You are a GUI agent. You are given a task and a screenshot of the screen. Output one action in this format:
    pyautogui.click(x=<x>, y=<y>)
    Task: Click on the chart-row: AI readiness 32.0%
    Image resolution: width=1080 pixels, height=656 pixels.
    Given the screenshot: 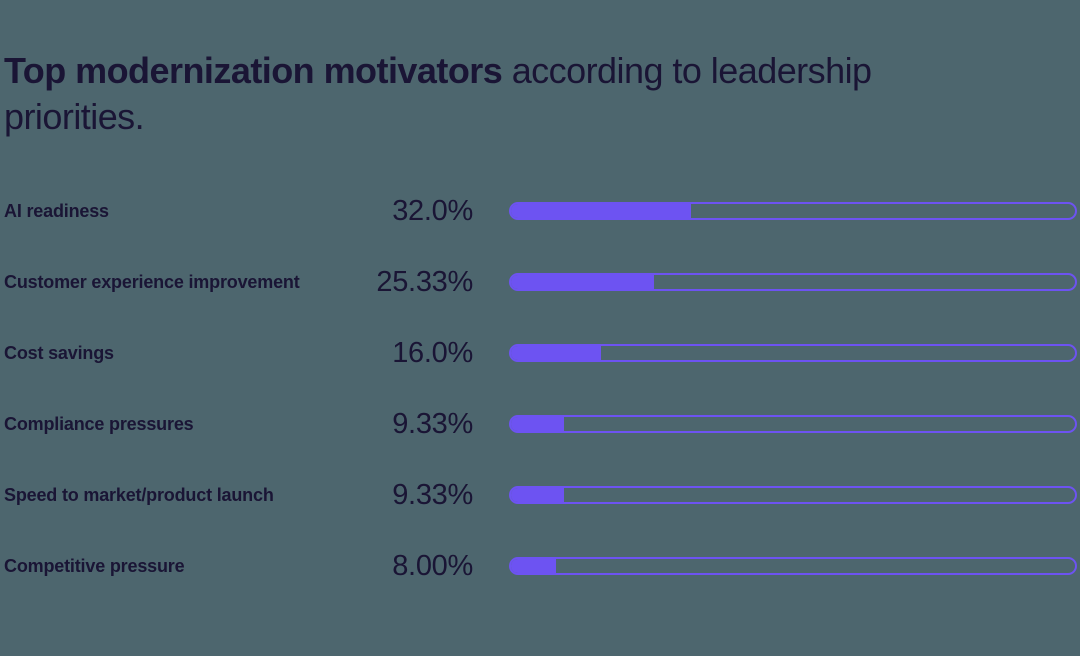 What is the action you would take?
    pyautogui.click(x=540, y=211)
    